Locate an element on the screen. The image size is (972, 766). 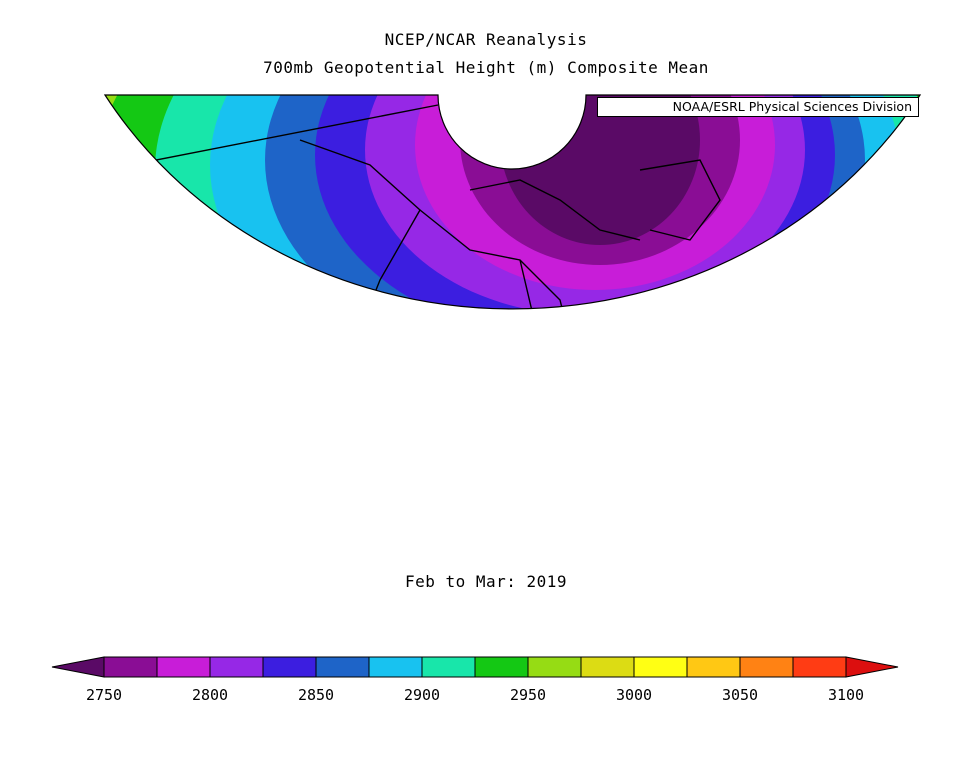
colorbar-tick-label: 2900 is located at coordinates (422, 695).